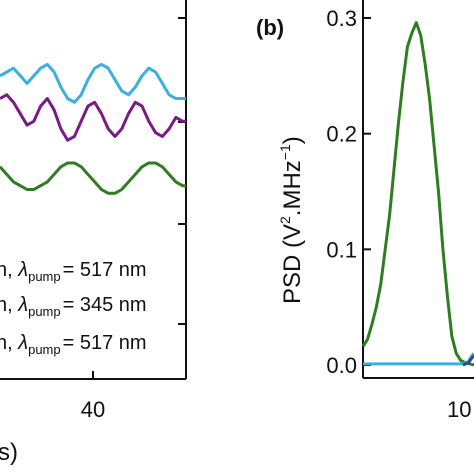 The image size is (474, 474). Describe the element at coordinates (270, 27) in the screenshot. I see `panel-b-label: (b)` at that location.